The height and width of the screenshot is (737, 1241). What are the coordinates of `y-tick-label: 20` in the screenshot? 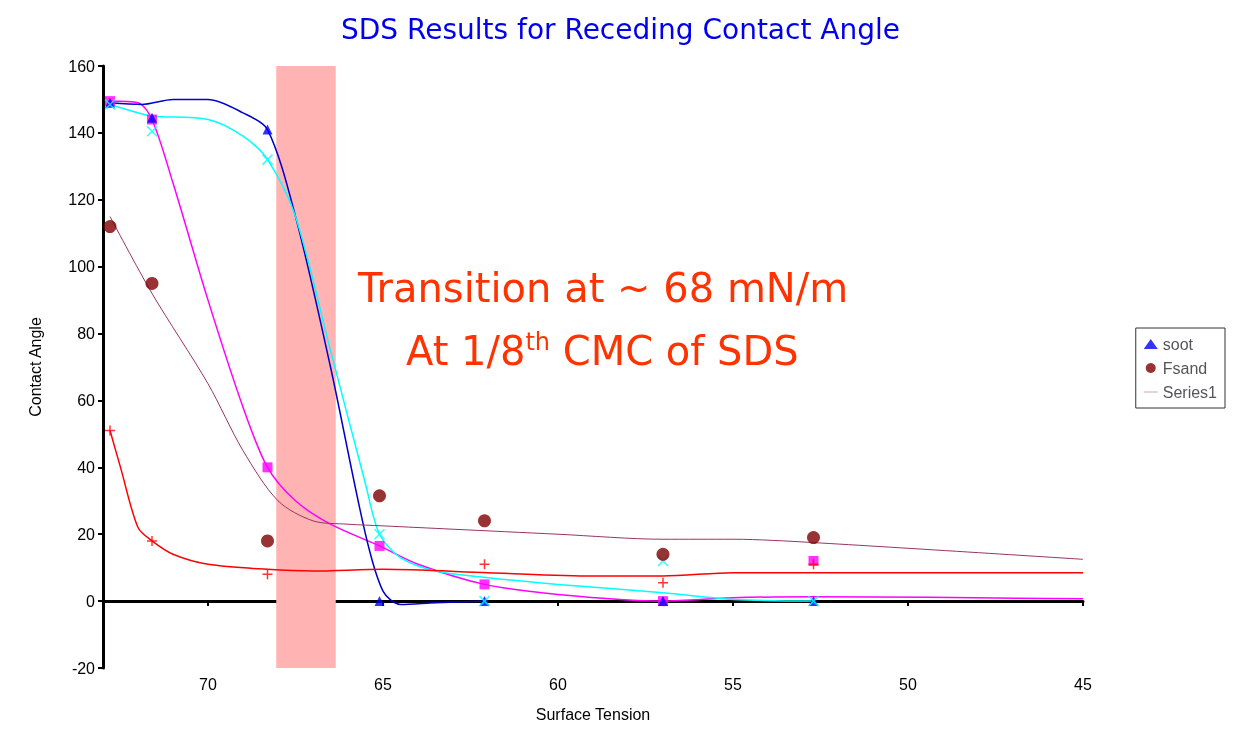 It's located at (86, 534).